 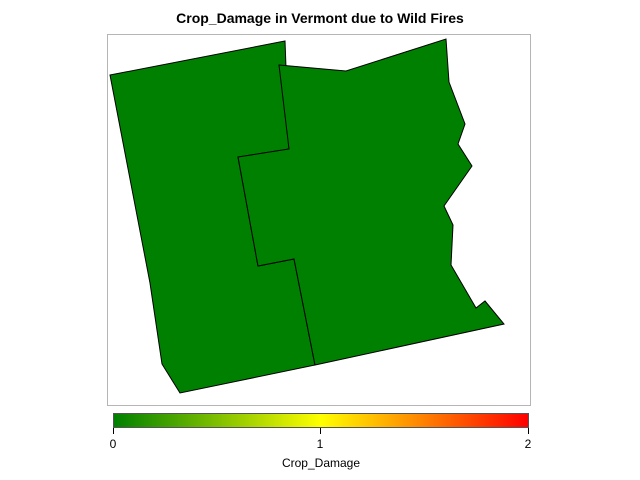 I want to click on map-title: Crop_Damage in Vermont due to Wild Fires, so click(x=320, y=18).